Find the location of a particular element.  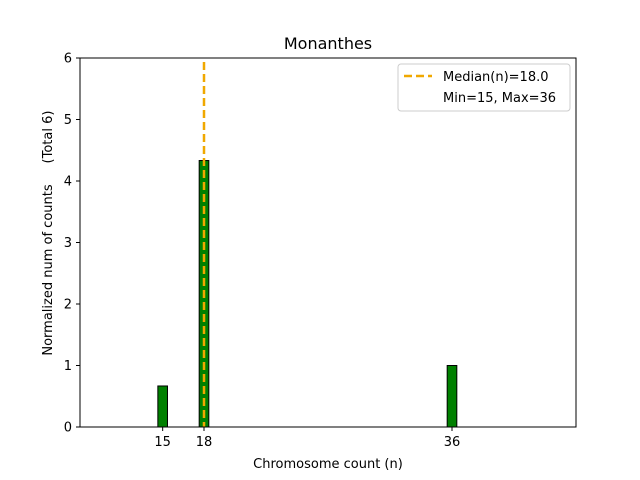

legend-median-label: Median(n)=18.0 is located at coordinates (496, 77).